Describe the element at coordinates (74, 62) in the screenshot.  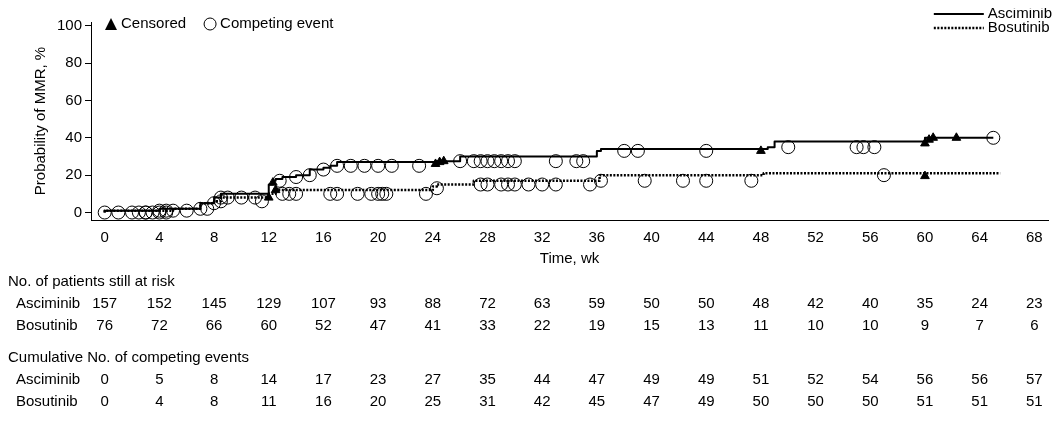
I see `y-tick-label: 80` at that location.